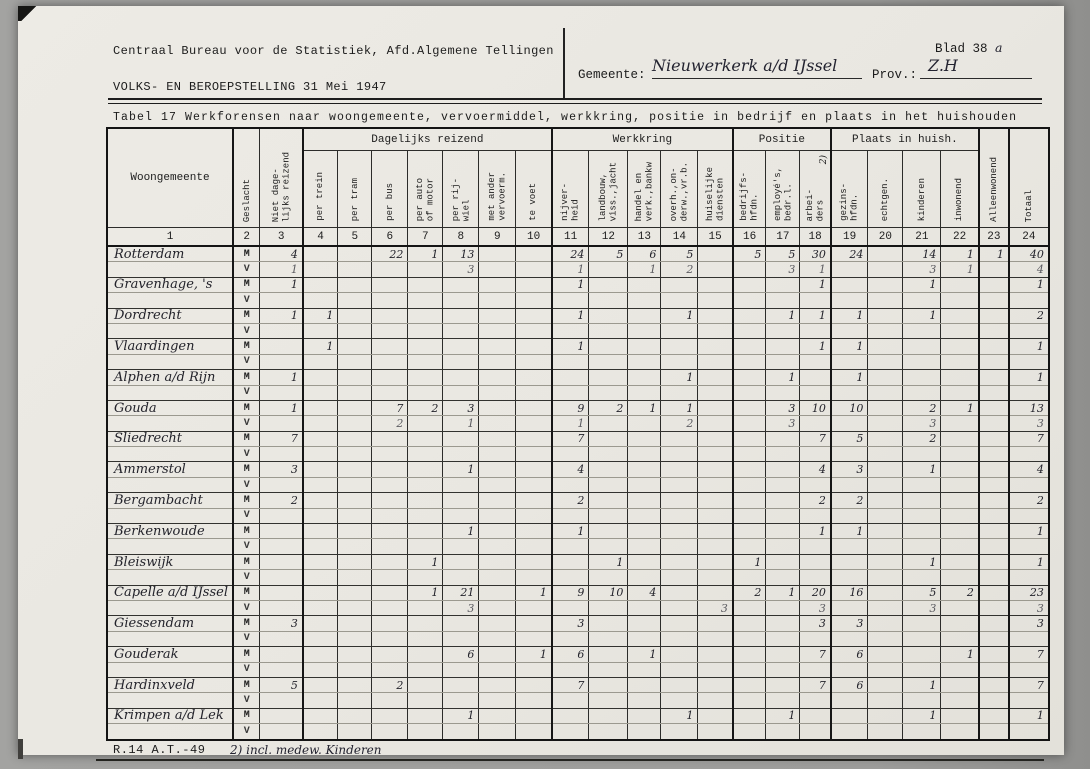 The image size is (1090, 769). Describe the element at coordinates (281, 685) in the screenshot. I see `value-cell: 5` at that location.